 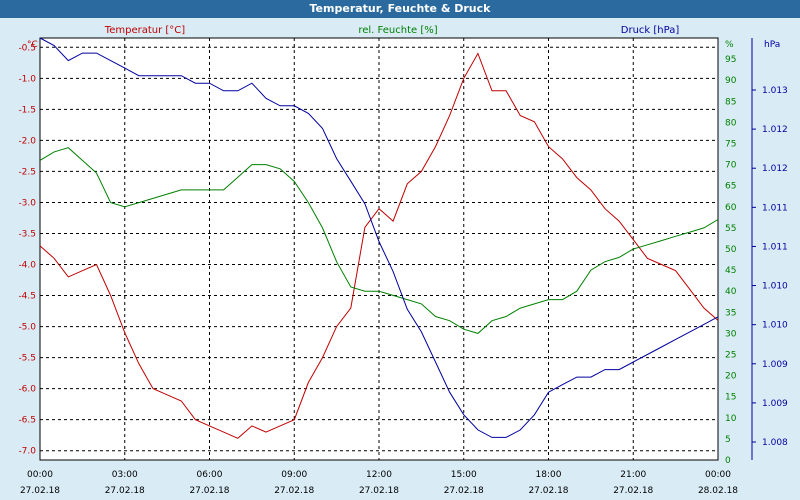 I want to click on humidity-tick-label: 70, so click(x=731, y=166).